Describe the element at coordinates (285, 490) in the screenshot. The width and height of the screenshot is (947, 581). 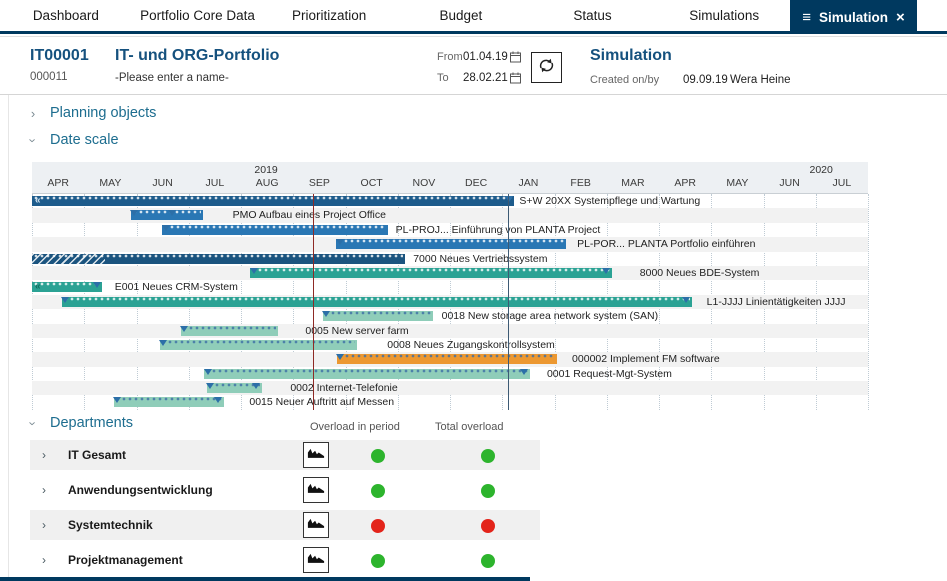
I see `department-row: › Anwendungsentwicklung` at that location.